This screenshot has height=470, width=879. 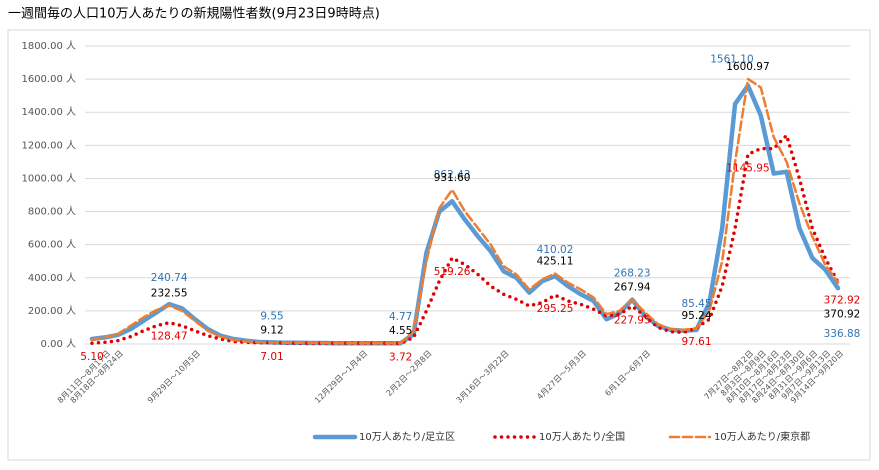 What do you see at coordinates (400, 317) in the screenshot?
I see `data-label: 4.77` at bounding box center [400, 317].